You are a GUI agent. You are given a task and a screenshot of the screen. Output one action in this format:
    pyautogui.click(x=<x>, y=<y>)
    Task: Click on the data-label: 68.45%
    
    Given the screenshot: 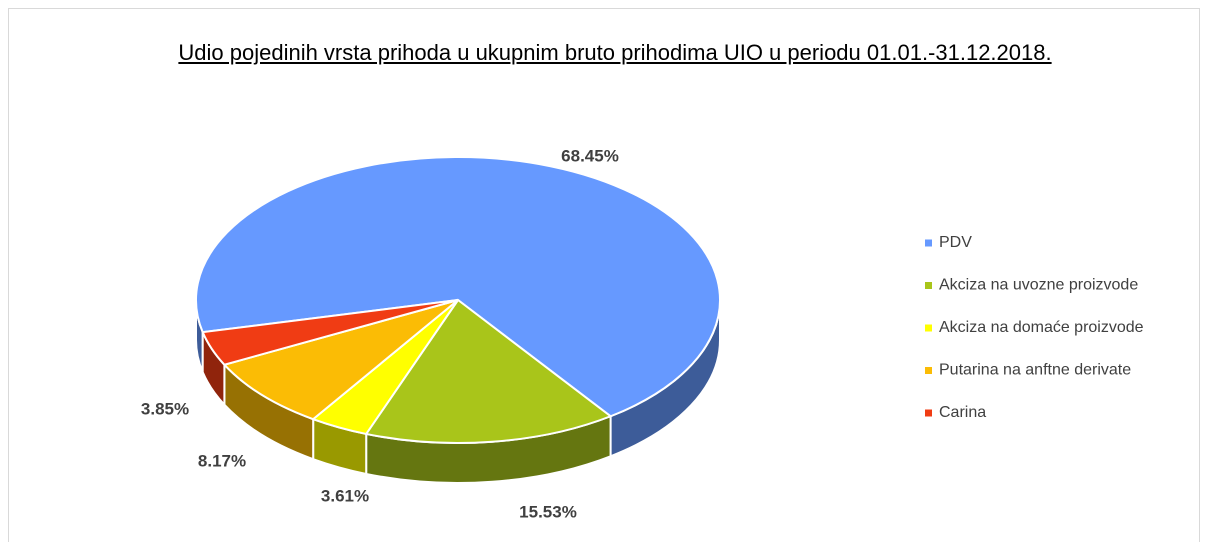 What is the action you would take?
    pyautogui.click(x=590, y=155)
    